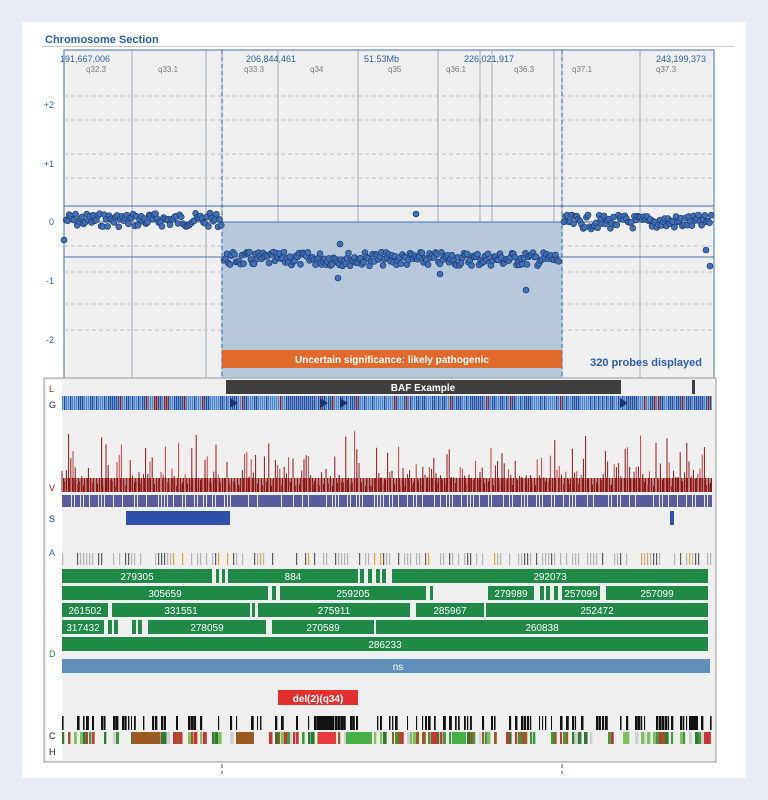  I want to click on baf-example-label: BAF Example, so click(423, 388).